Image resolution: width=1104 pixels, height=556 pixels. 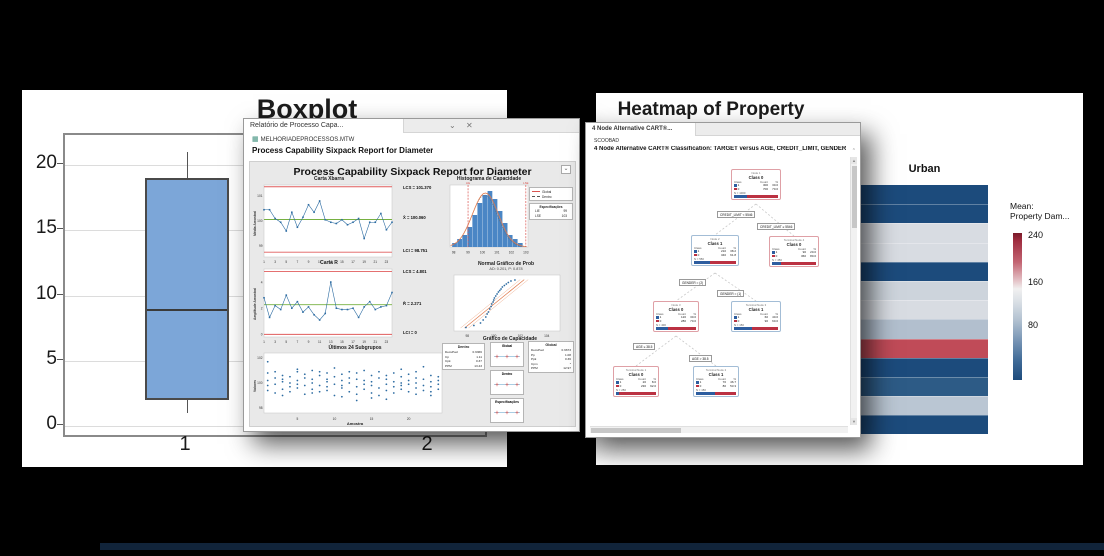 I want to click on histogram-title: Histograma de Capacidade, so click(x=489, y=179).